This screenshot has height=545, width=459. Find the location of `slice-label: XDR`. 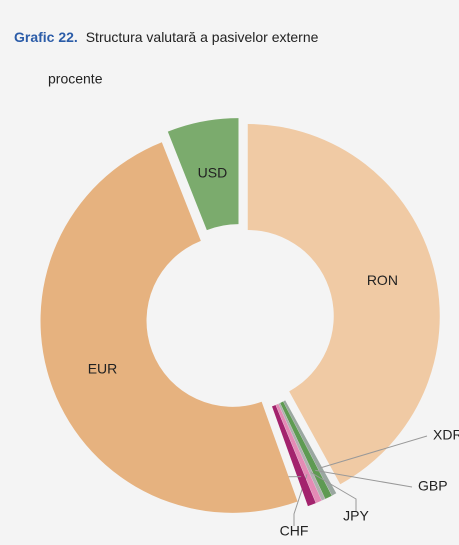

slice-label: XDR is located at coordinates (446, 435).